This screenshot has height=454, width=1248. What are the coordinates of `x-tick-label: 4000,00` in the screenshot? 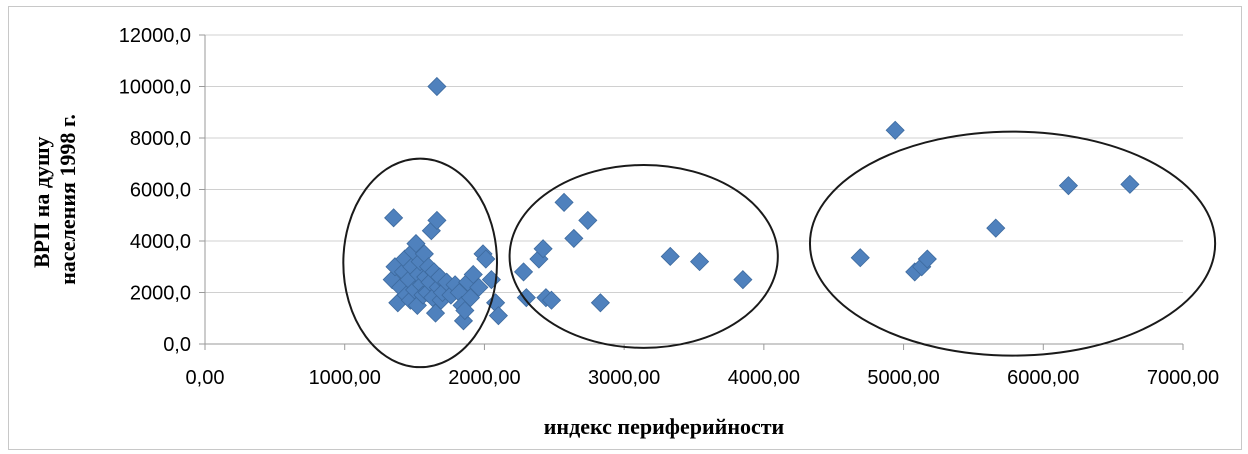 It's located at (764, 378).